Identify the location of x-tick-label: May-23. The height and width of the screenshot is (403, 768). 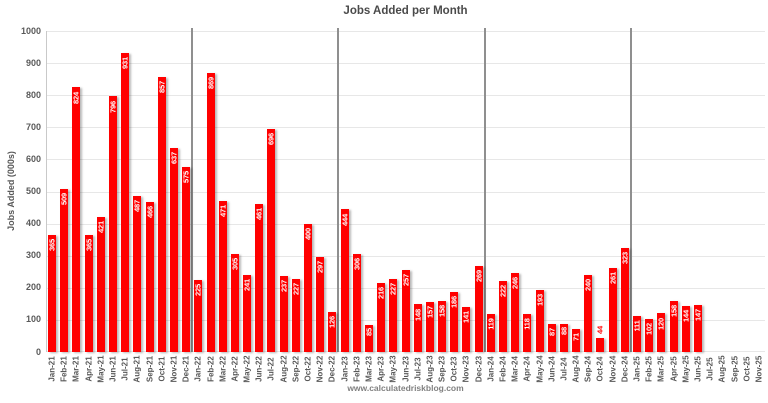
(393, 369).